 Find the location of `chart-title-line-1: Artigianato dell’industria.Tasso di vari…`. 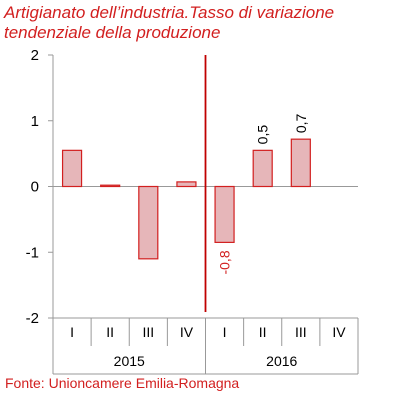

chart-title-line-1: Artigianato dell’industria.Tasso di vari… is located at coordinates (169, 12).